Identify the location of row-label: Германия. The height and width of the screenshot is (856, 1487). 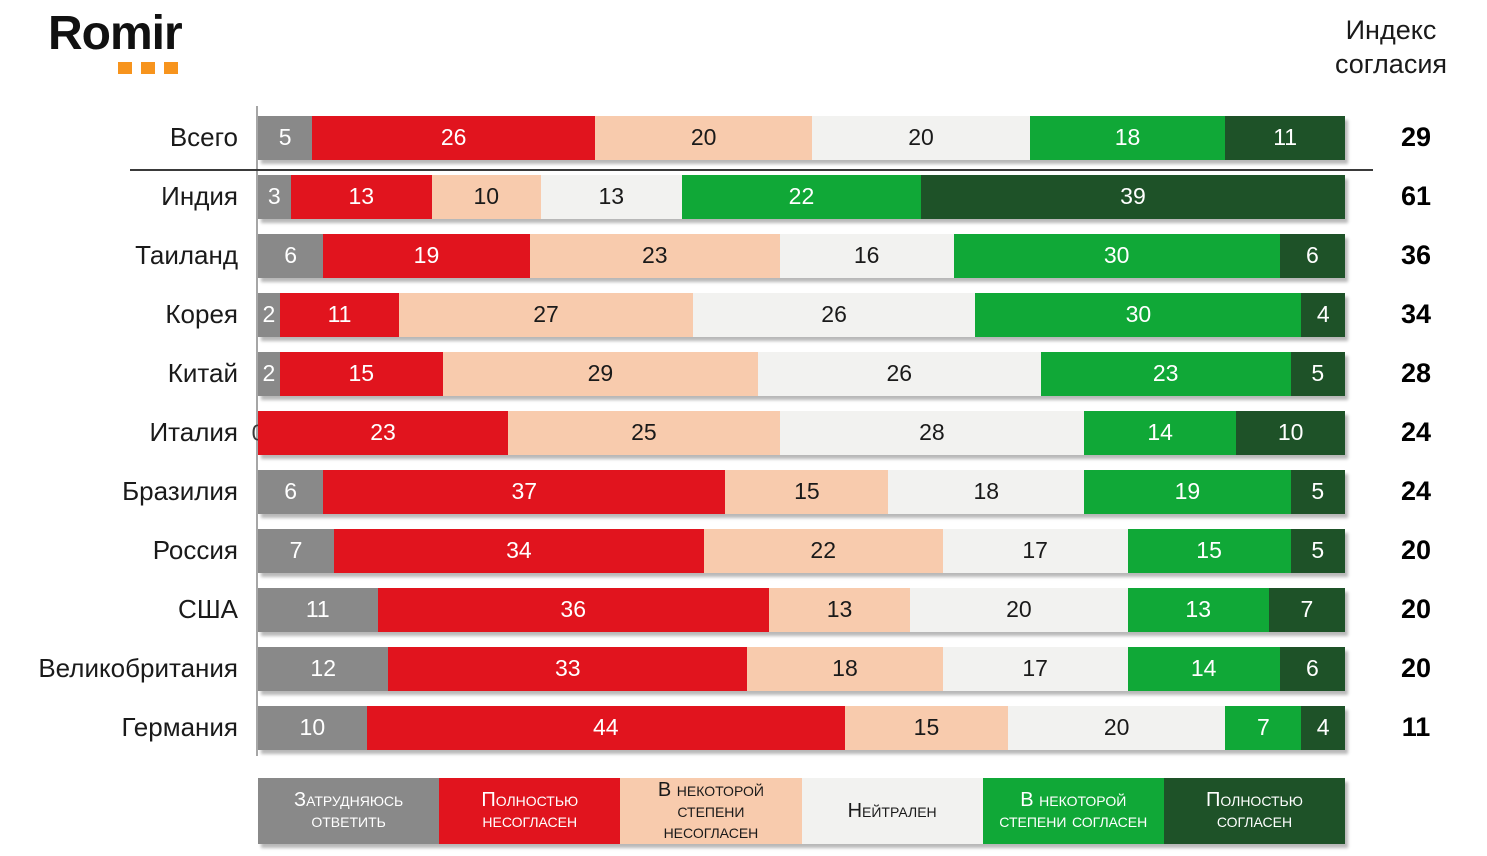
(179, 727).